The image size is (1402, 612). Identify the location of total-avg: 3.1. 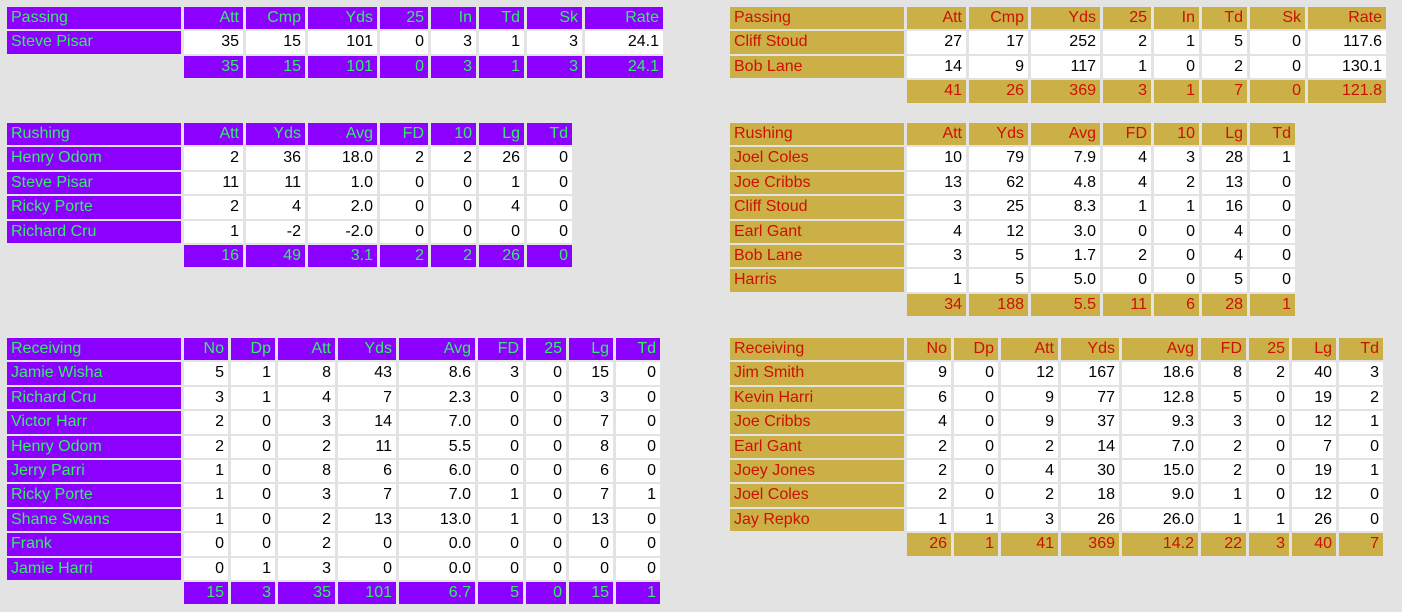
(342, 256).